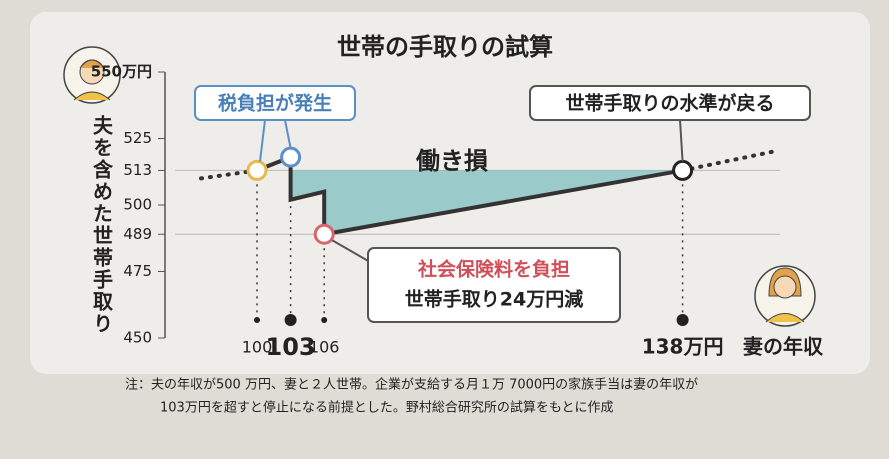 The height and width of the screenshot is (459, 889). Describe the element at coordinates (137, 138) in the screenshot. I see `y-tick-label: 525` at that location.